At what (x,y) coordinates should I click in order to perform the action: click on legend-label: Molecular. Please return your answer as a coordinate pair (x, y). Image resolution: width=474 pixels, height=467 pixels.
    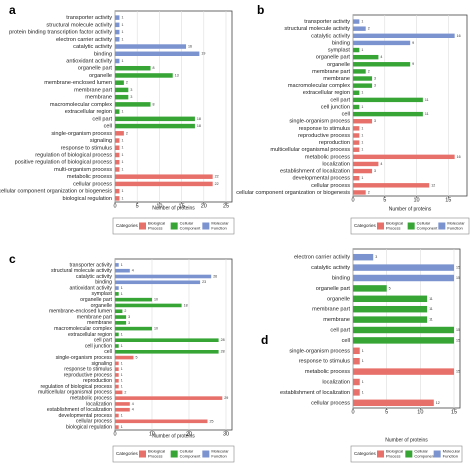
    Looking at the image, I should click on (220, 451).